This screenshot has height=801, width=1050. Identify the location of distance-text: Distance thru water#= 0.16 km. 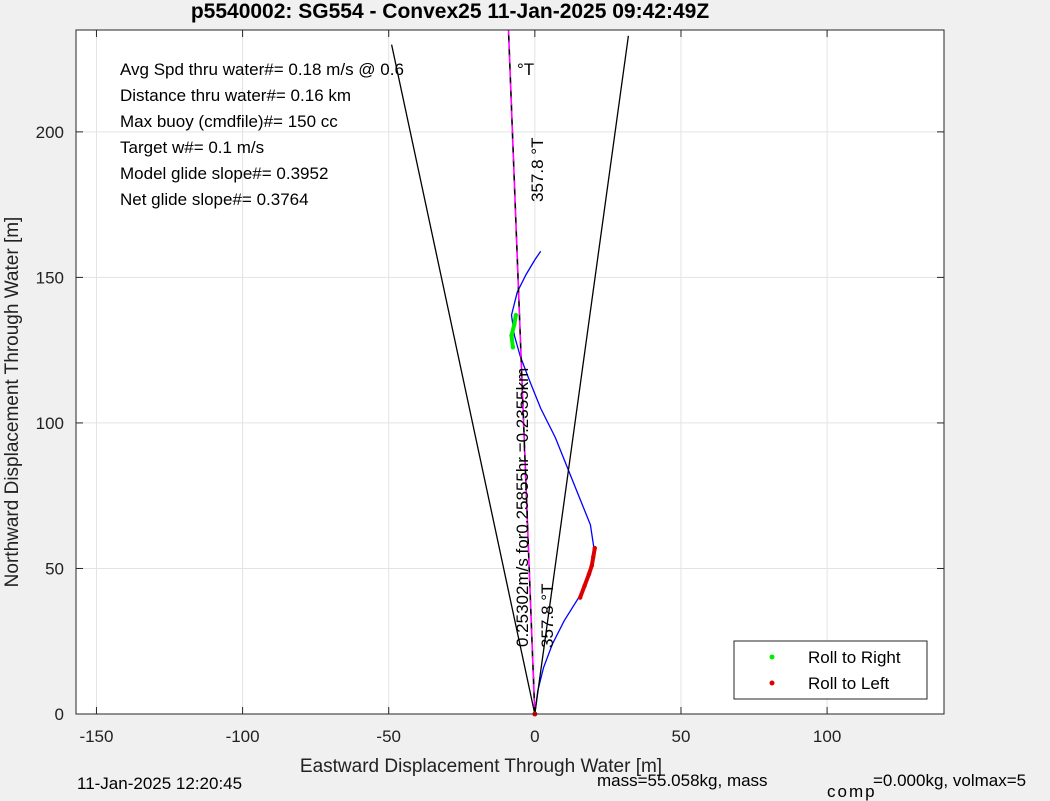
(235, 95).